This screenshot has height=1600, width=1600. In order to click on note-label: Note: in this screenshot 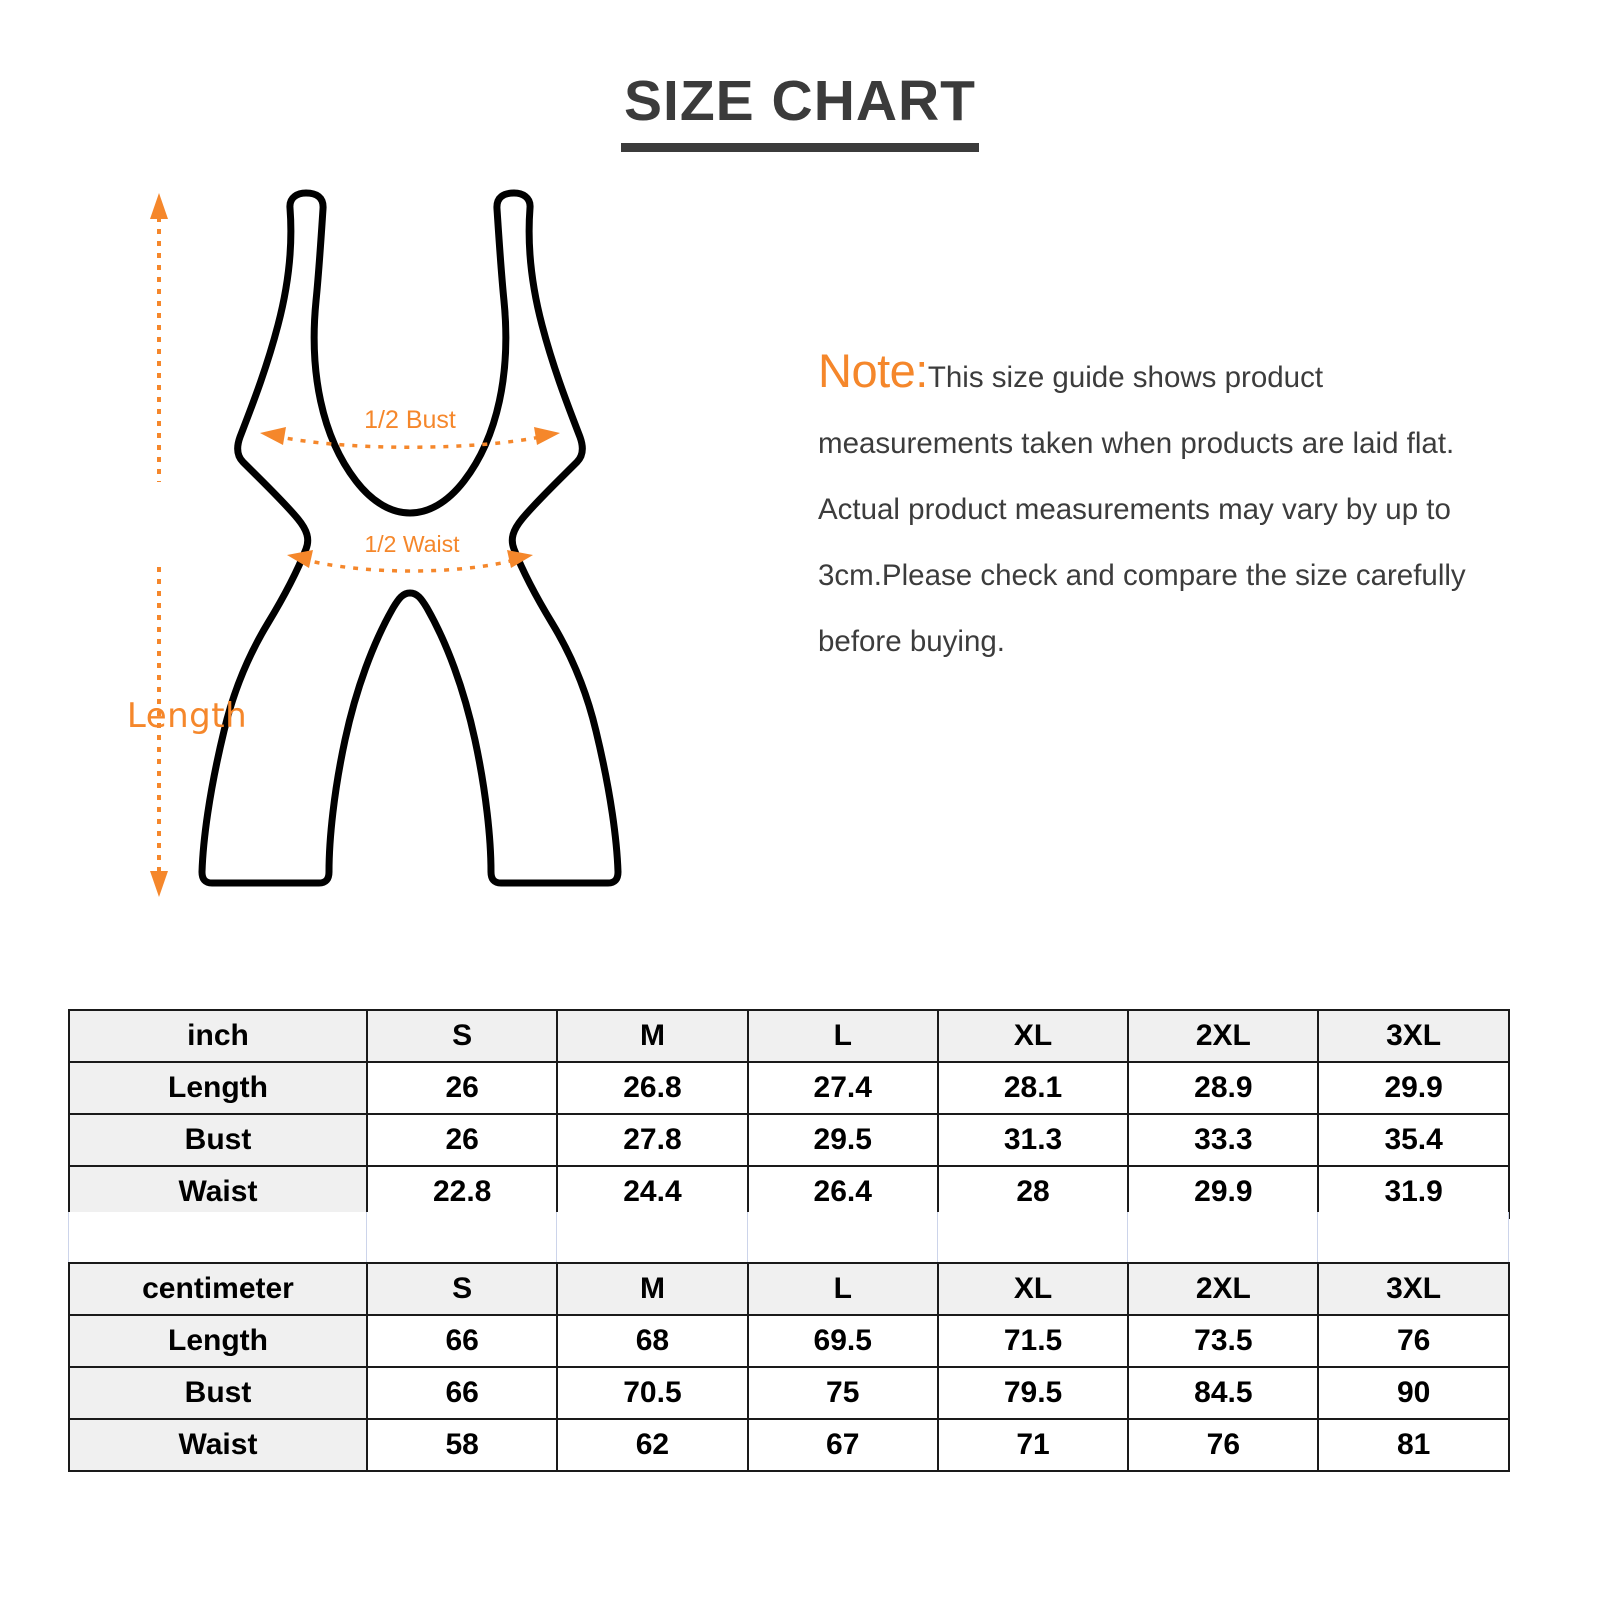, I will do `click(873, 370)`.